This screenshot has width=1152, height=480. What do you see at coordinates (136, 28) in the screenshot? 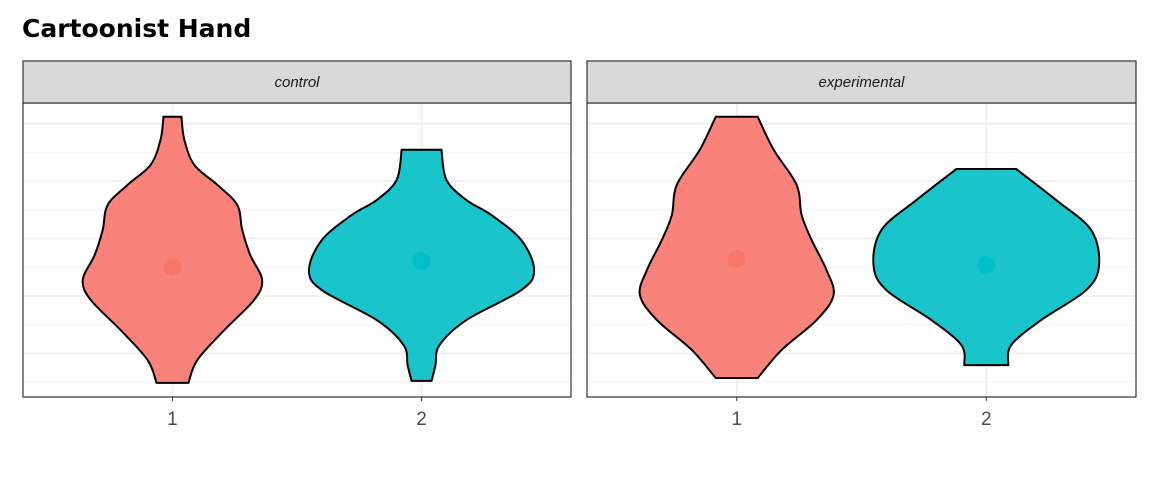
I see `chart-title: Cartoonist Hand` at bounding box center [136, 28].